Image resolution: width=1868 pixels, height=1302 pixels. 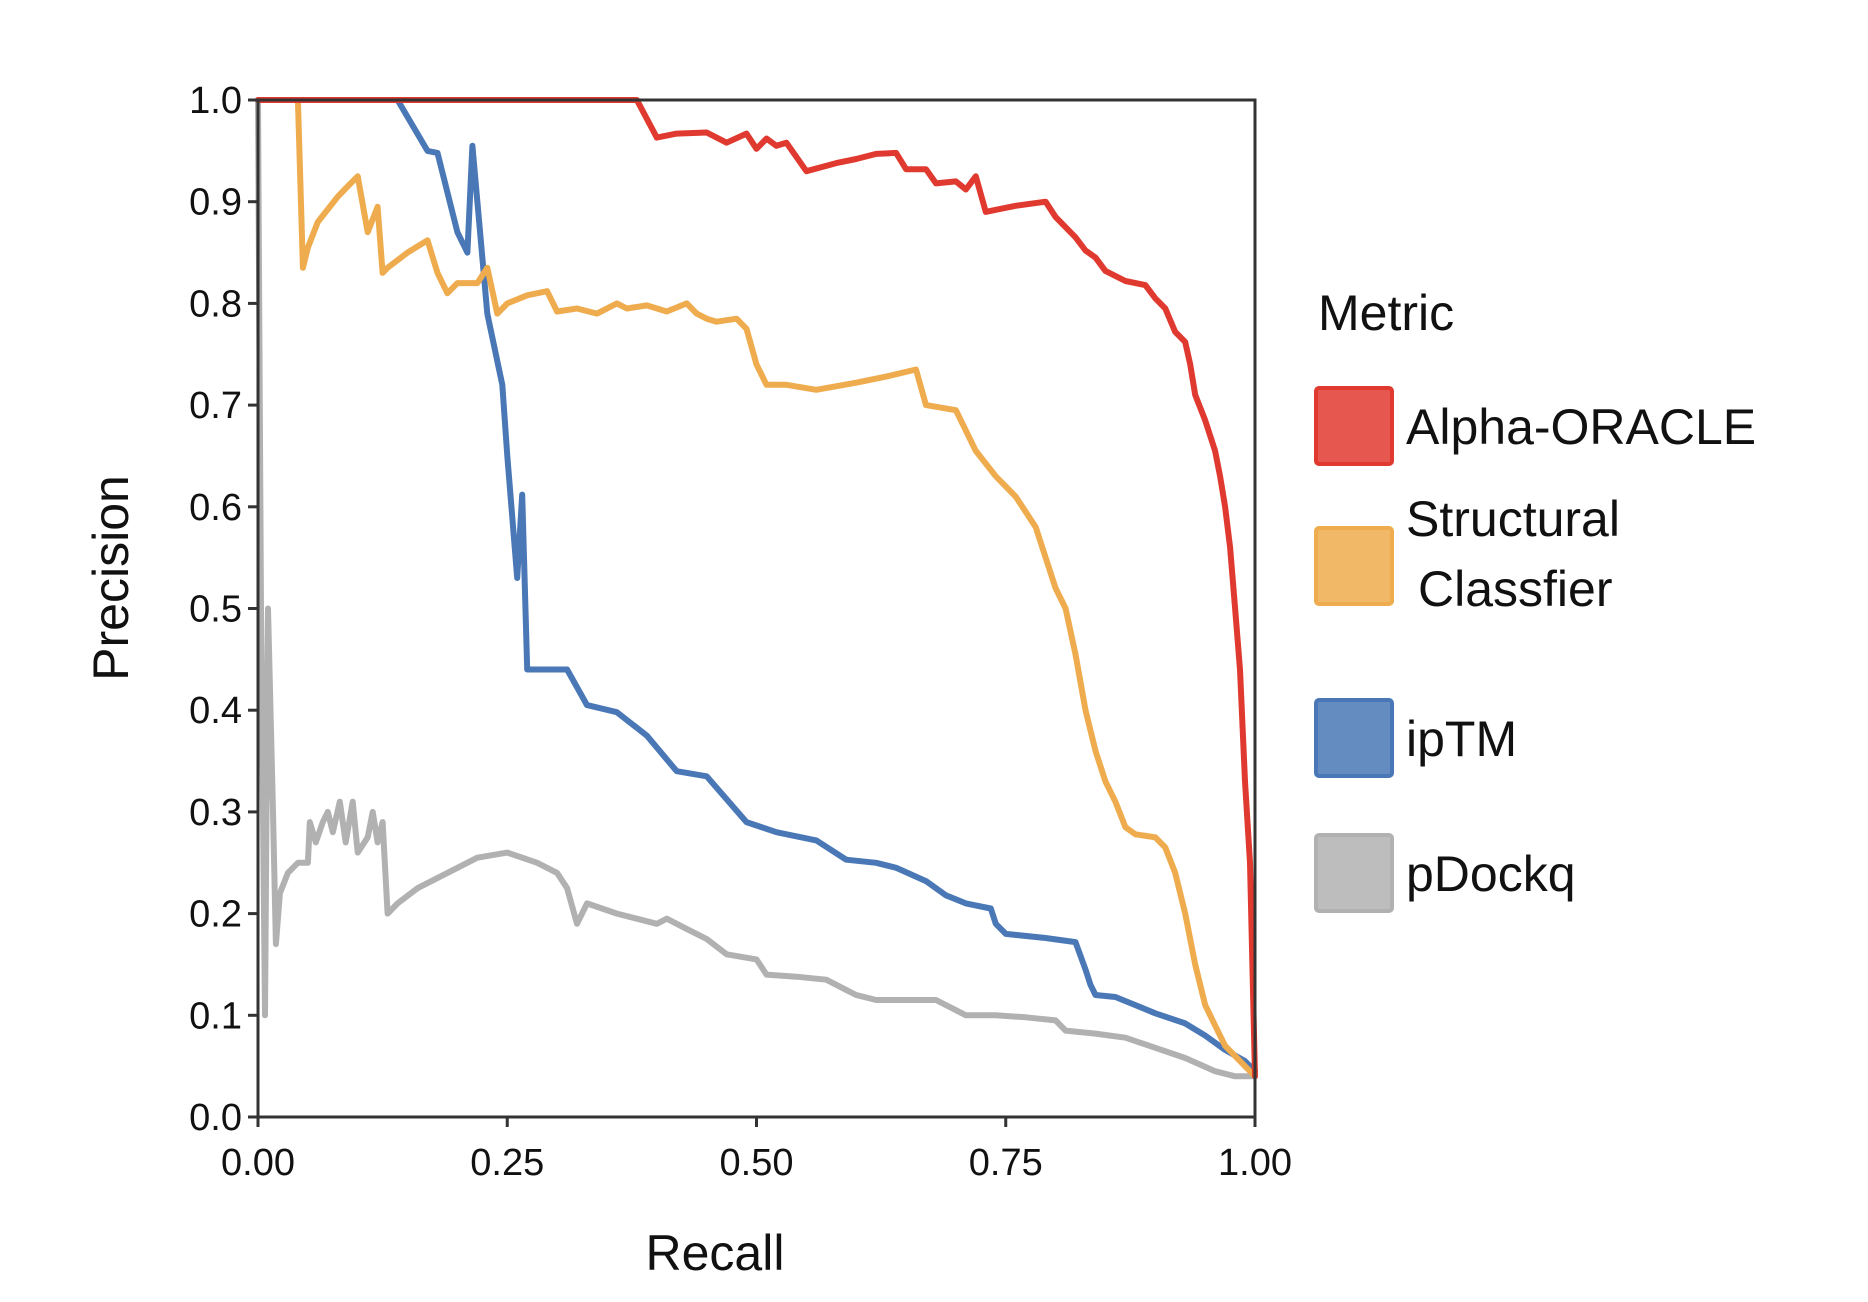 I want to click on y-tick-label: 0.8, so click(x=215, y=304).